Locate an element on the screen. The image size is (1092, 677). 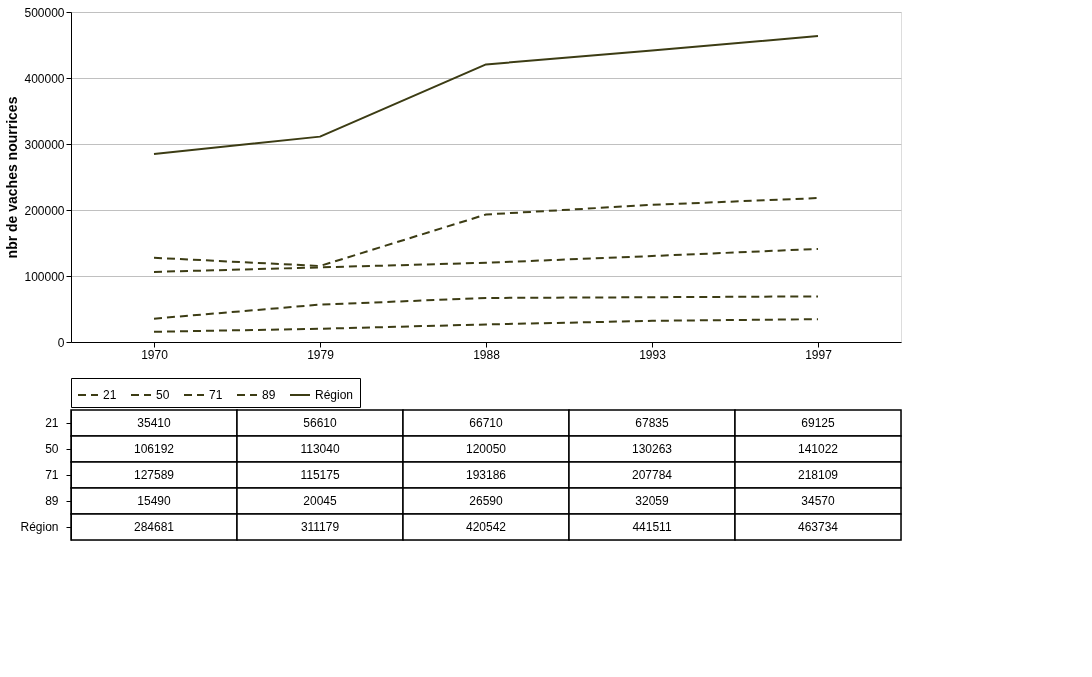
x-tick-label: 1979 is located at coordinates (321, 354).